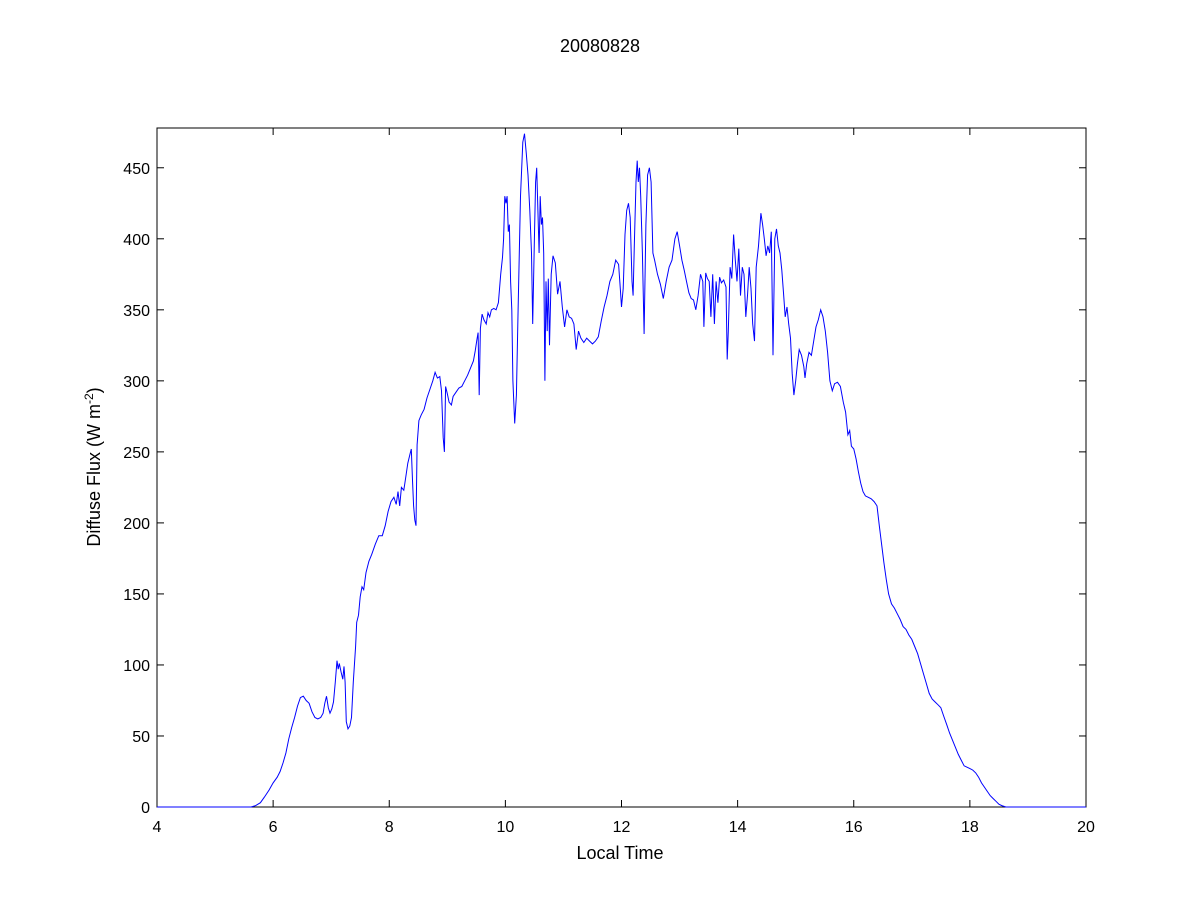  Describe the element at coordinates (136, 240) in the screenshot. I see `y-tick-label: 400` at that location.